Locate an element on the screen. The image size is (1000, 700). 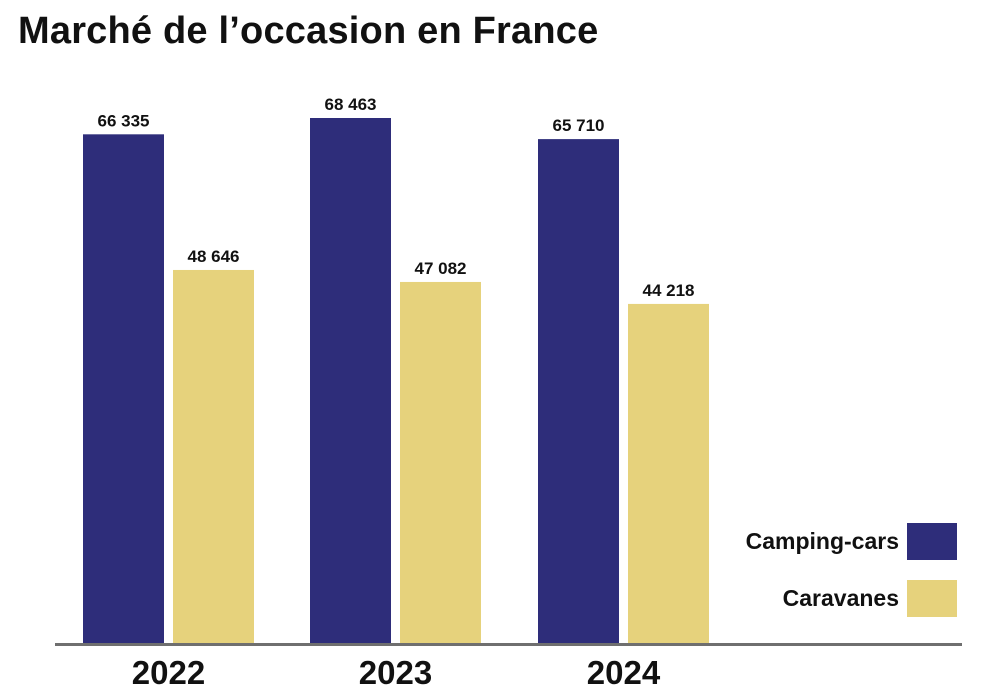
bar-camping-cars-2023 is located at coordinates (350, 380).